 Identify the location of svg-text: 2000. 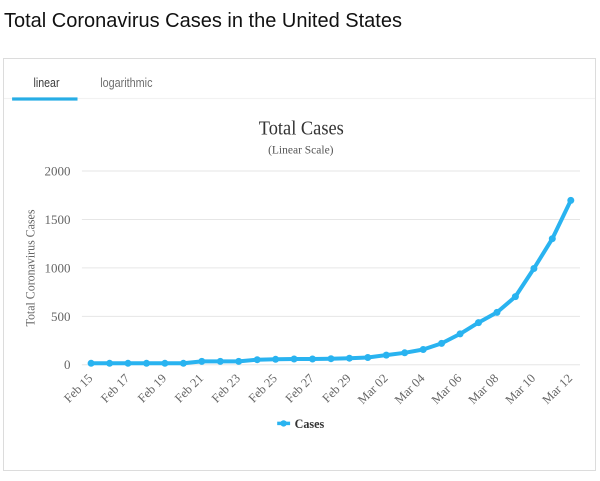
(58, 170).